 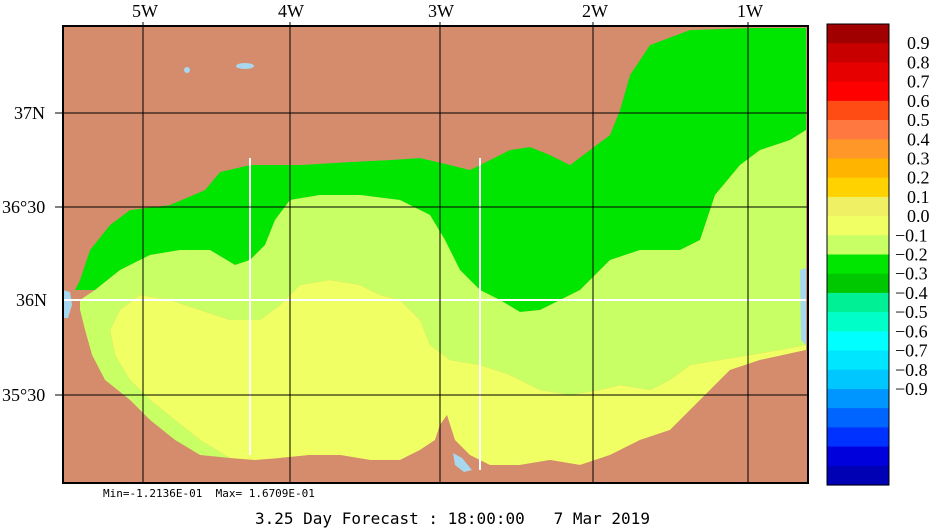 What do you see at coordinates (918, 216) in the screenshot?
I see `colorbar-label: 0.0` at bounding box center [918, 216].